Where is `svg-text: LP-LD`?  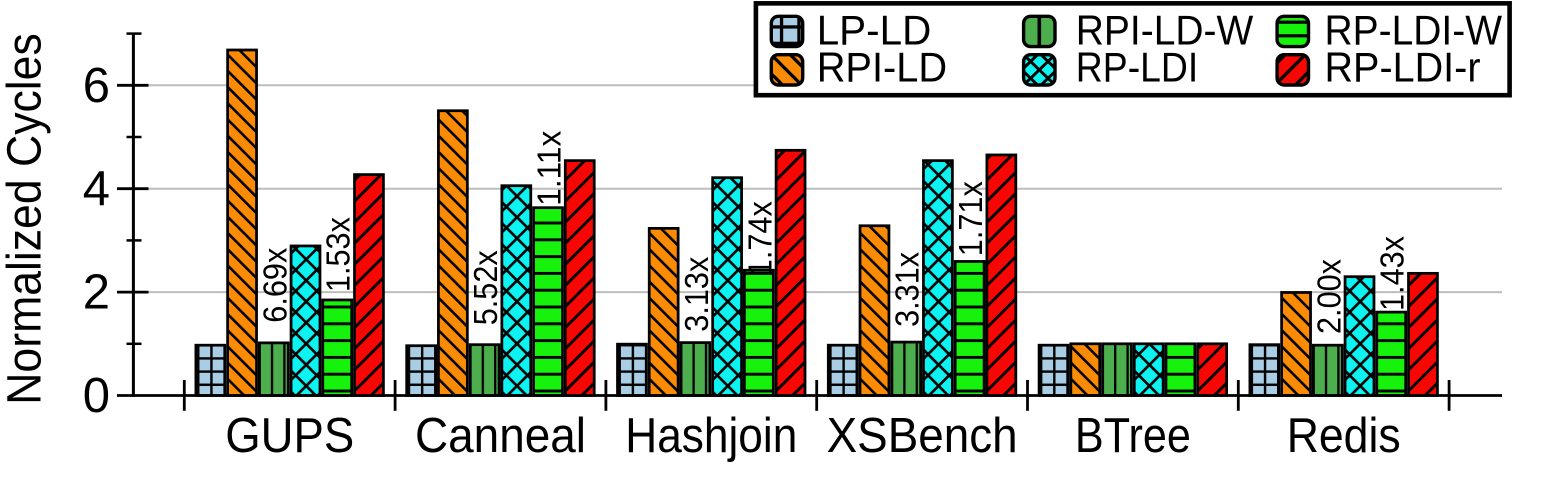
svg-text: LP-LD is located at coordinates (874, 30).